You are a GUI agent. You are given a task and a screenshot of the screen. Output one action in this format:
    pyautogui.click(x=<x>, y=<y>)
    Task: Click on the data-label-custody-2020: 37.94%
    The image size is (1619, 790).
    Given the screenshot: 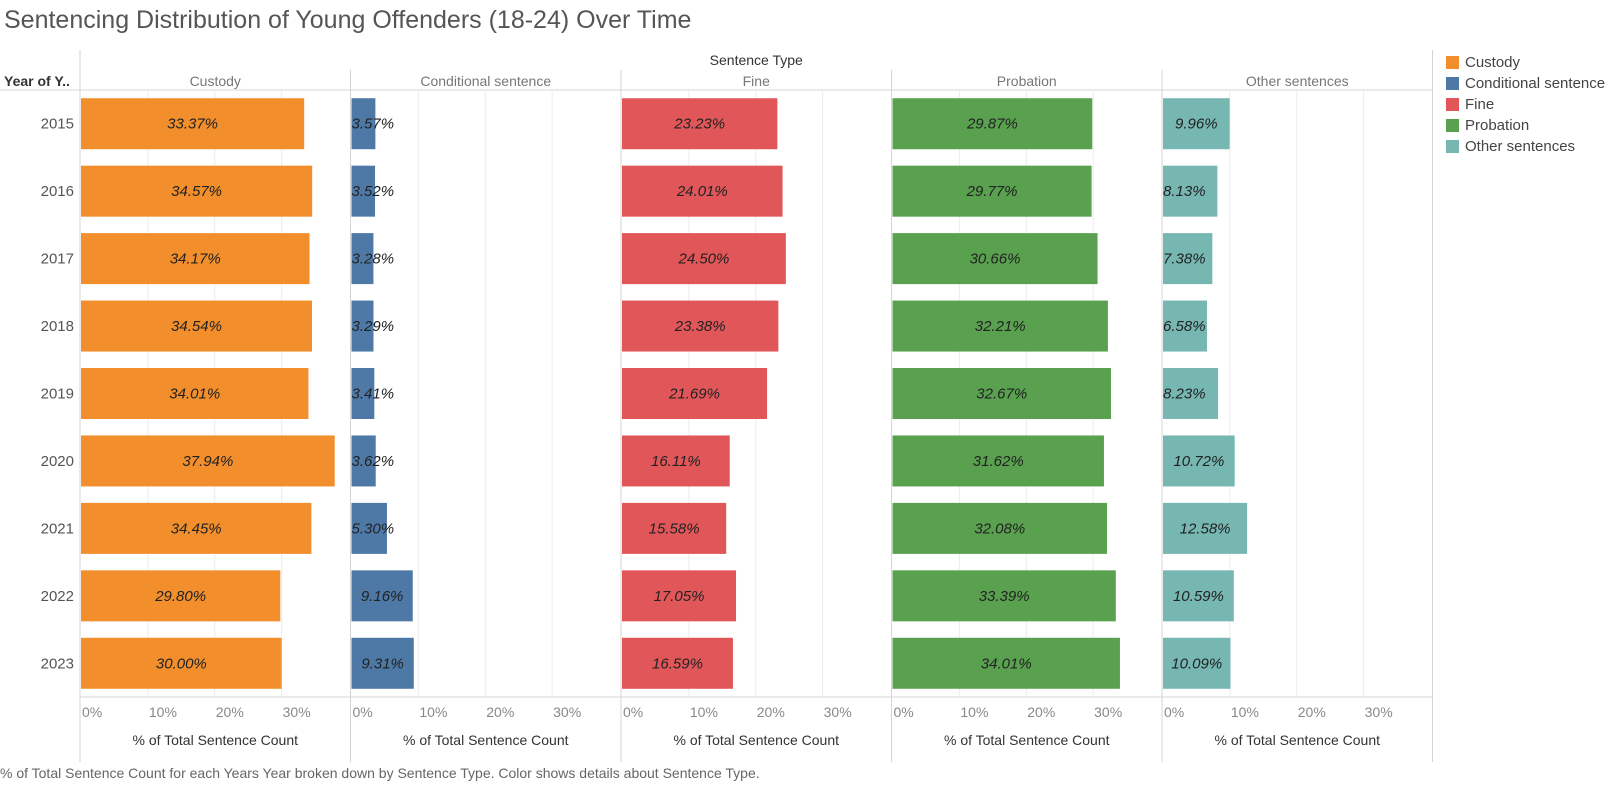 What is the action you would take?
    pyautogui.click(x=207, y=461)
    